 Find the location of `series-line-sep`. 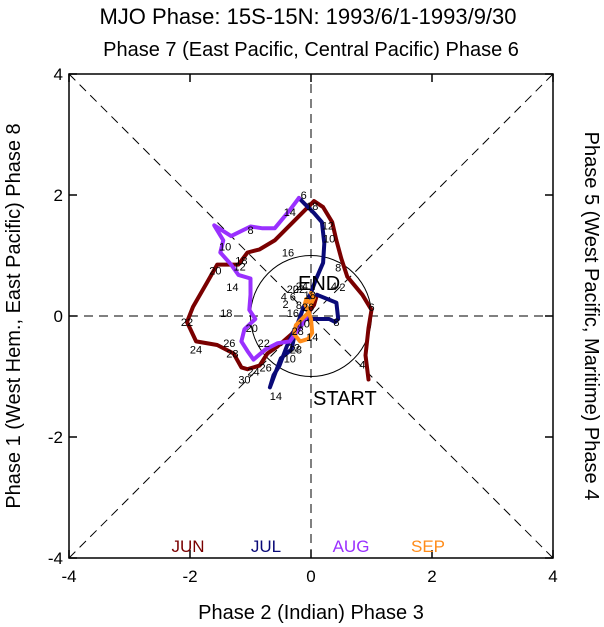

series-line-sep is located at coordinates (304, 317).